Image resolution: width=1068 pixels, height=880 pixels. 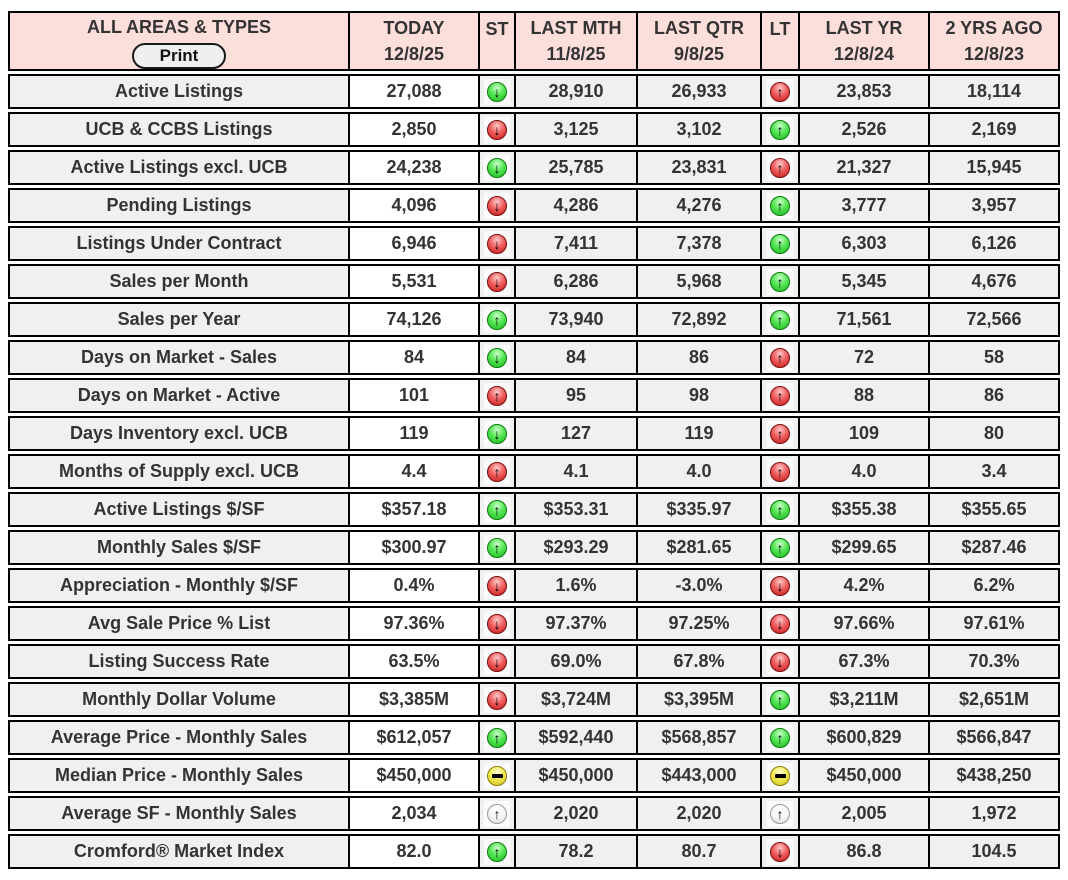 I want to click on last-mth-value: 84, so click(x=577, y=357).